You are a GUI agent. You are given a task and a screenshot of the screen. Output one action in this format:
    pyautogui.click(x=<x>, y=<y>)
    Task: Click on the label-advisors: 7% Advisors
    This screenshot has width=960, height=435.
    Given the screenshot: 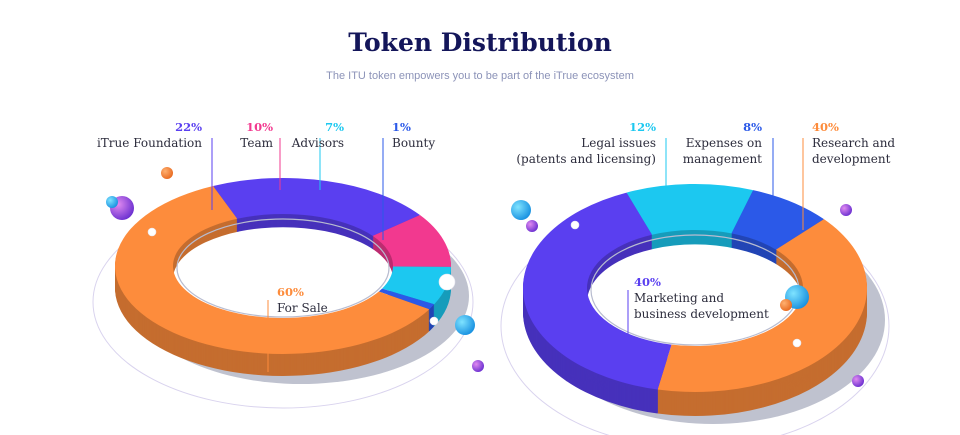 What is the action you would take?
    pyautogui.click(x=317, y=135)
    